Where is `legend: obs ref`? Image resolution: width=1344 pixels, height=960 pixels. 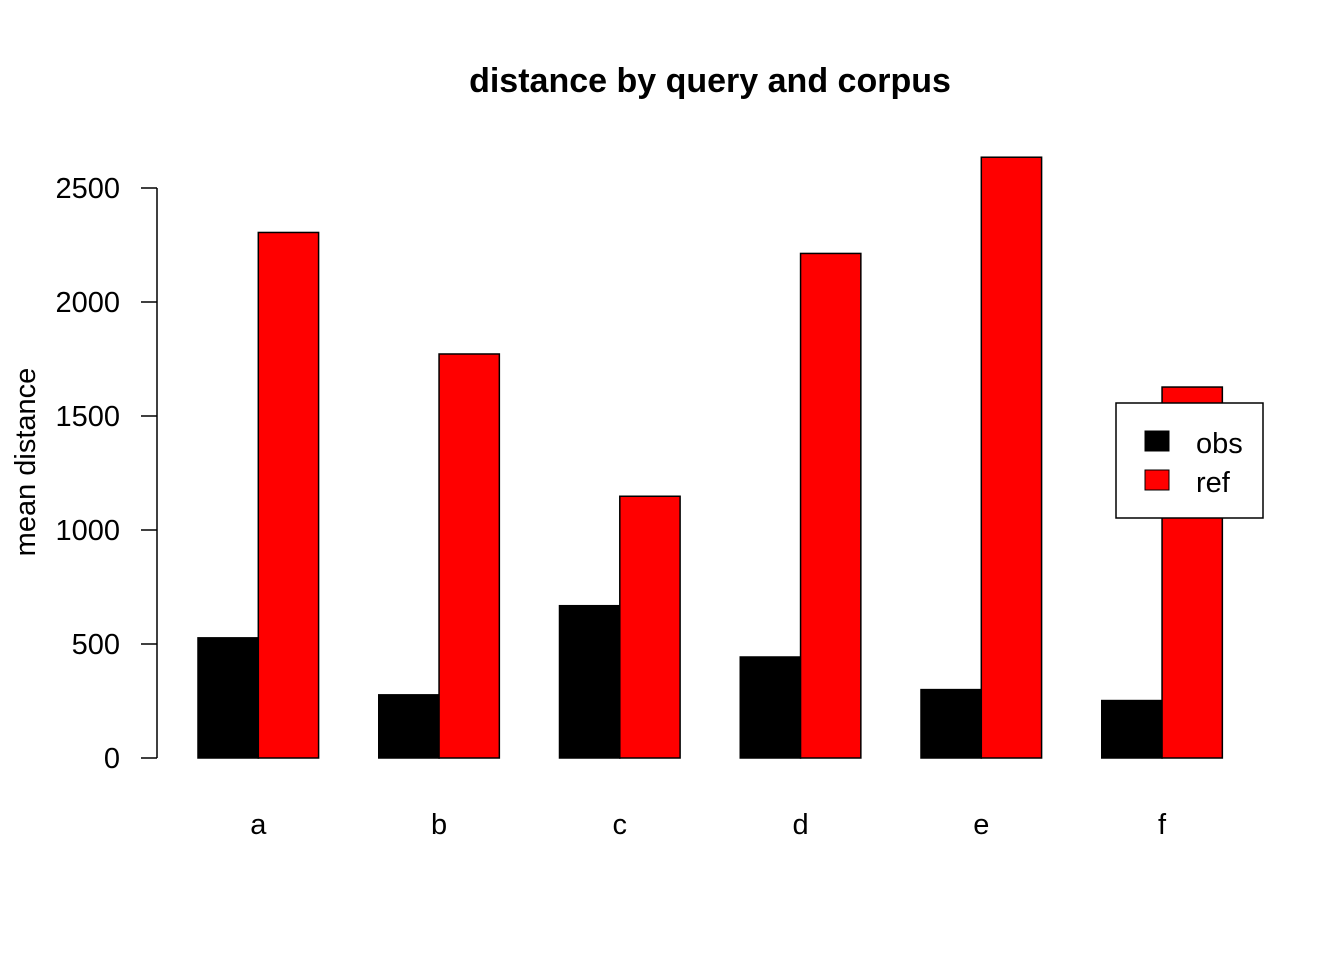
legend: obs ref is located at coordinates (1189, 460).